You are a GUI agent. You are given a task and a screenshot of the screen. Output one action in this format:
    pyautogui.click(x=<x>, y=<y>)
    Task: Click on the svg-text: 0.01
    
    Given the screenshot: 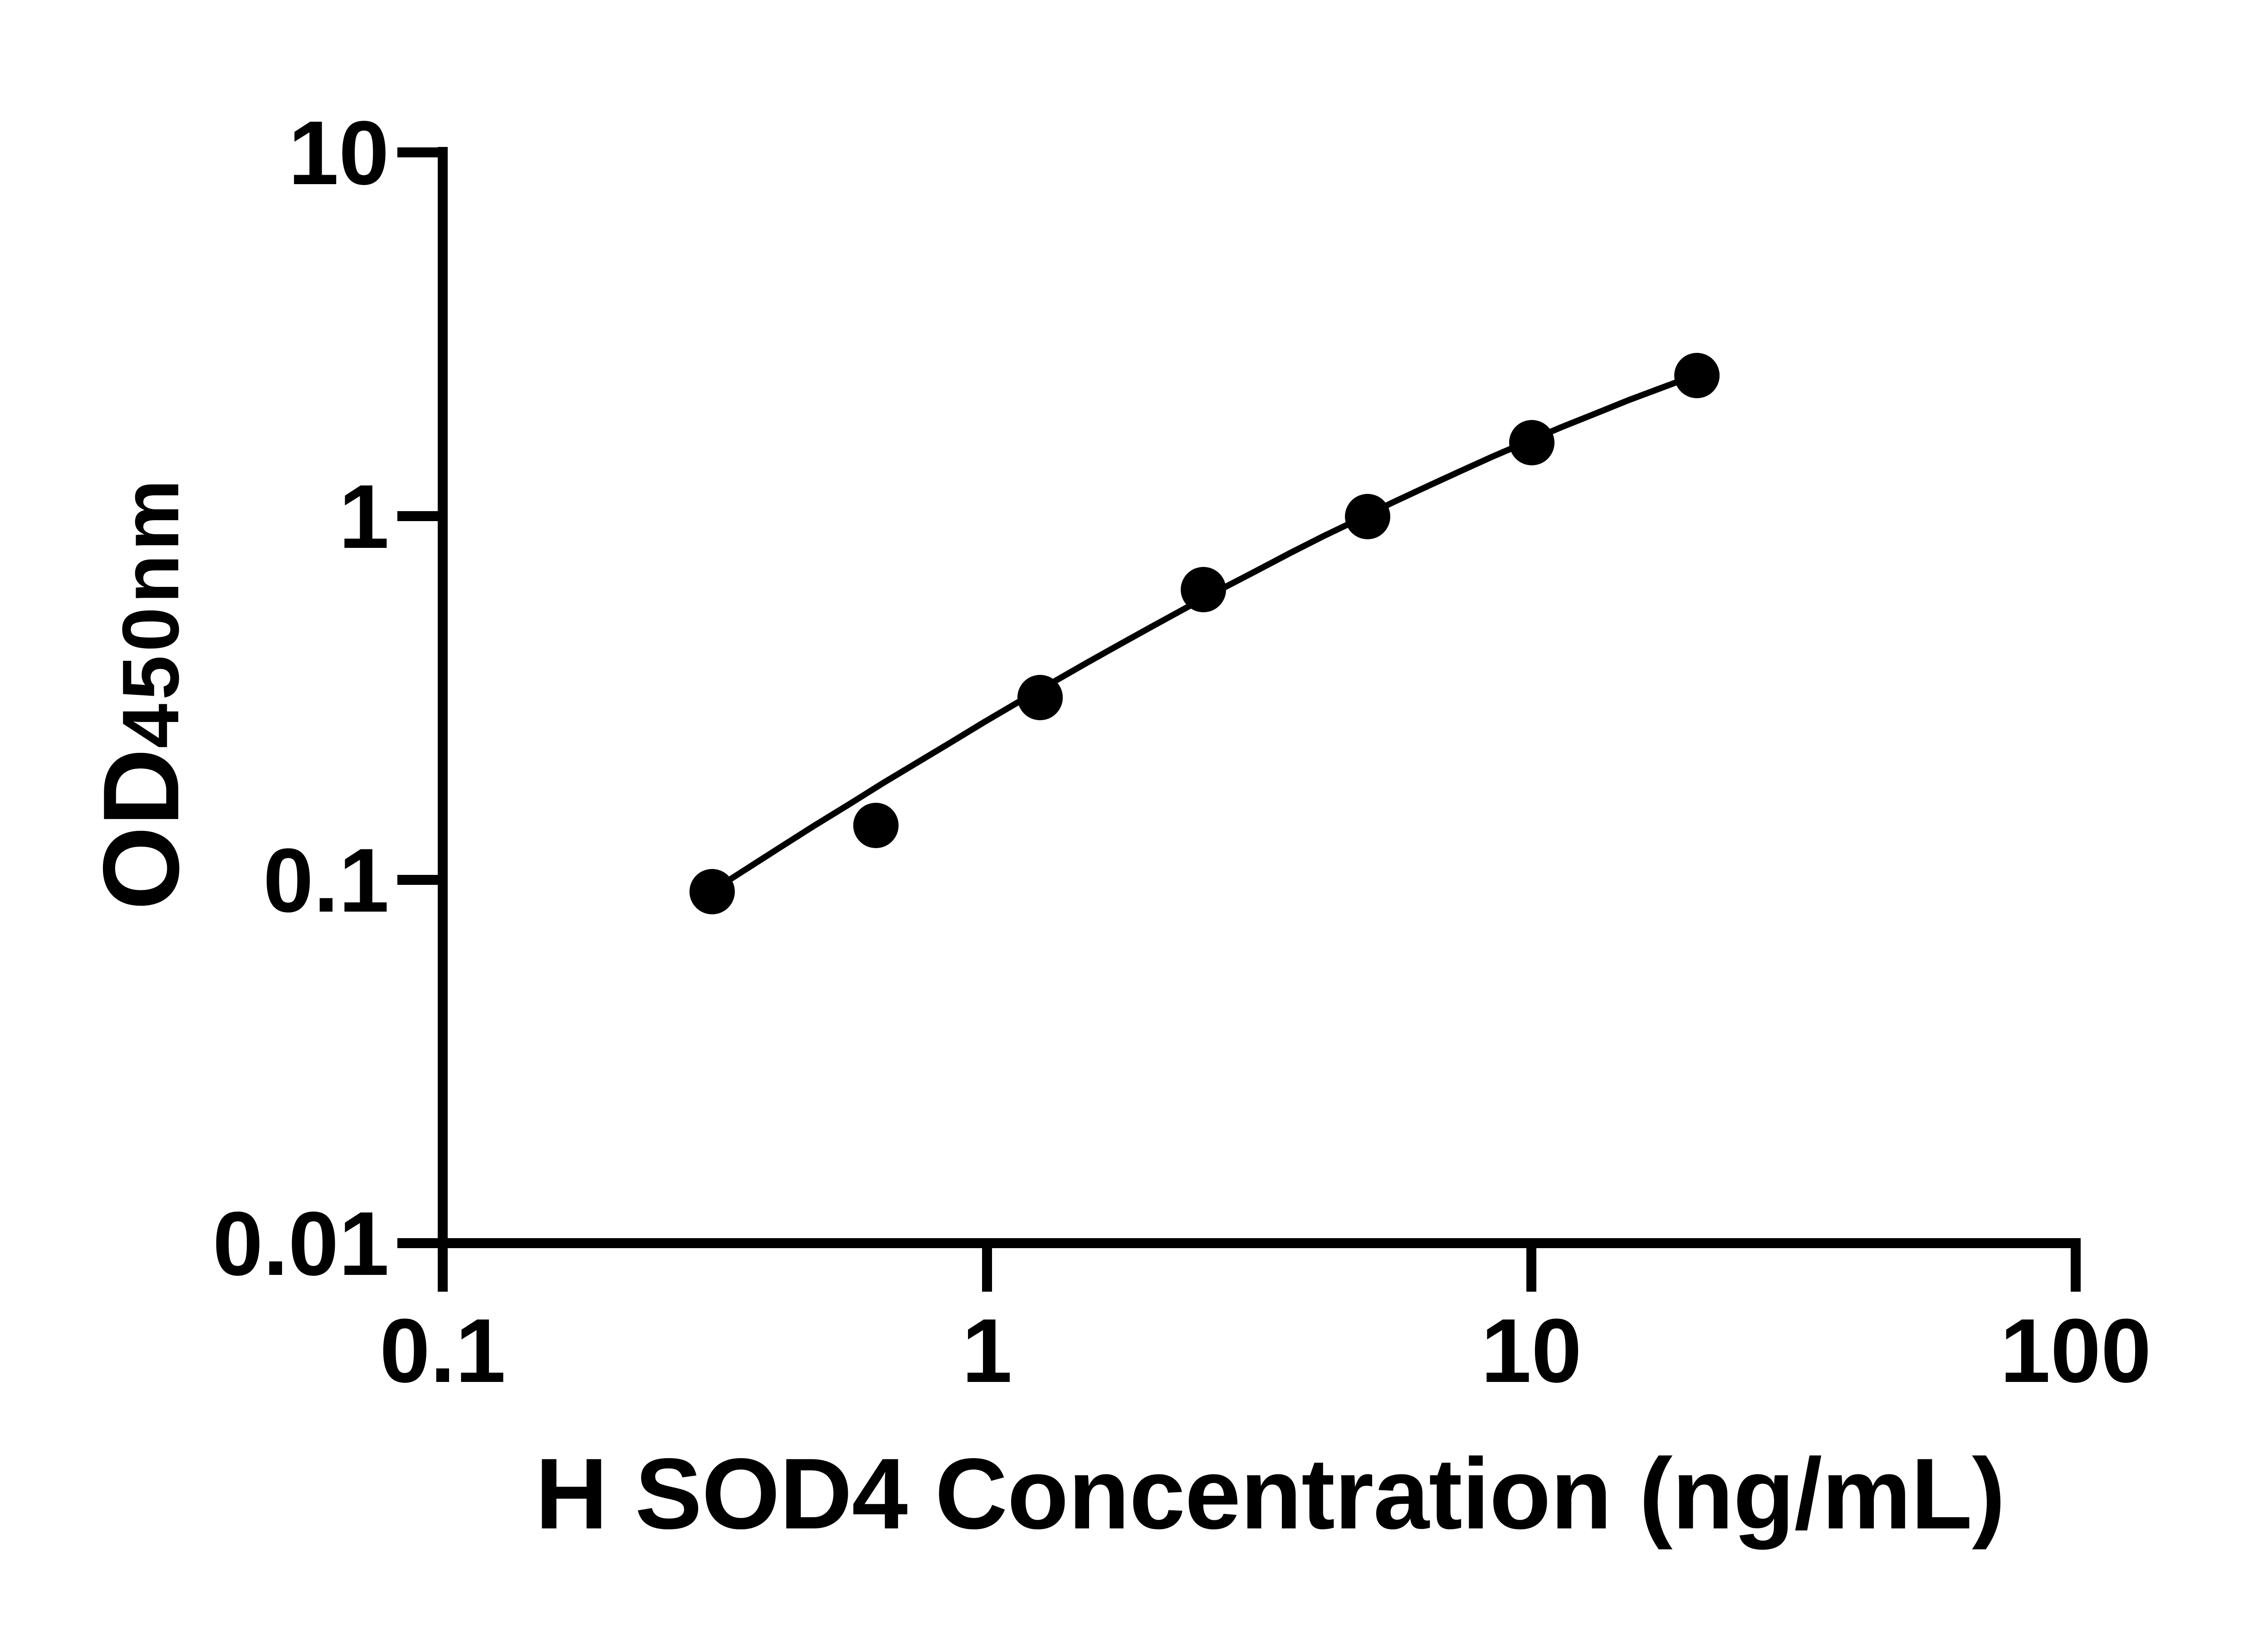 What is the action you would take?
    pyautogui.click(x=301, y=1243)
    